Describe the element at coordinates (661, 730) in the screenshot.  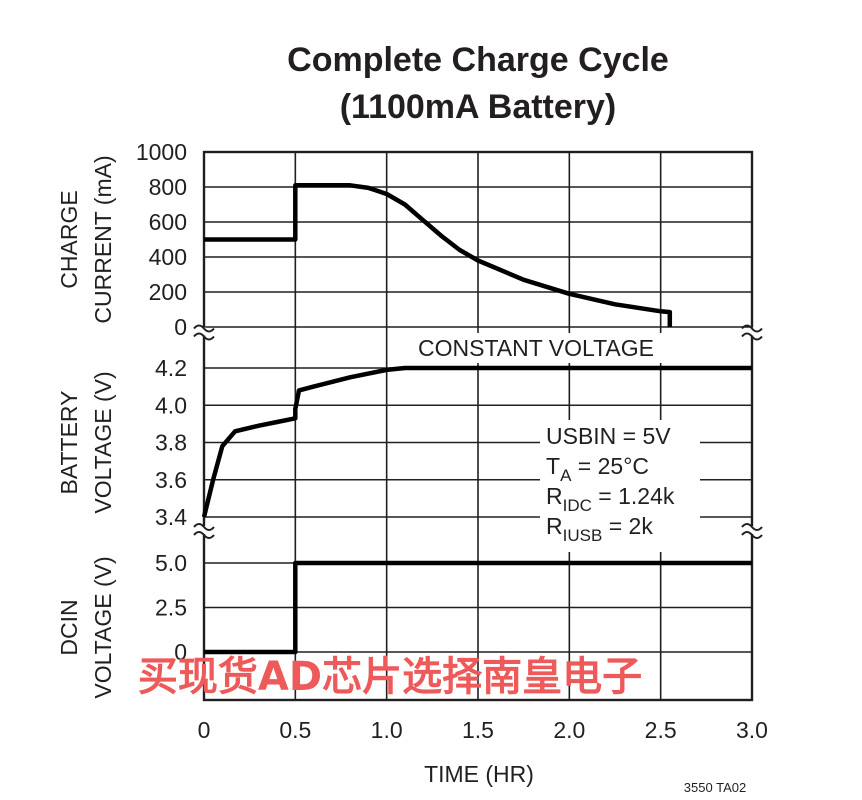
I see `x-tick-label: 2.5` at that location.